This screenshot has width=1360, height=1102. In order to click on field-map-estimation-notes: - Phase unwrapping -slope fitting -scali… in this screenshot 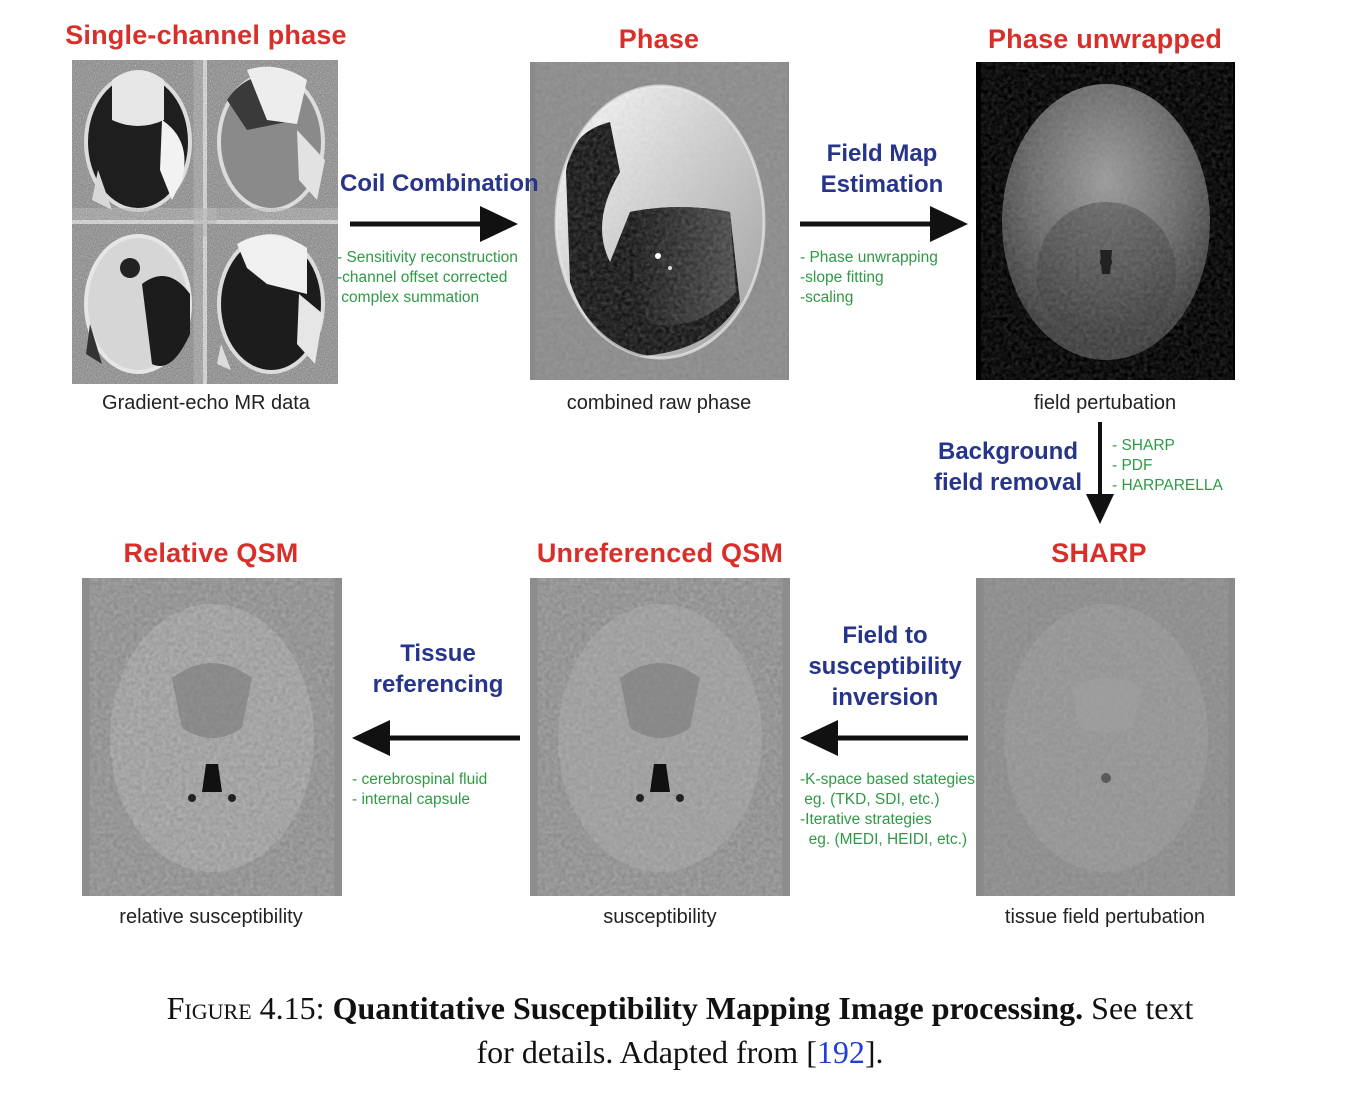, I will do `click(869, 277)`.